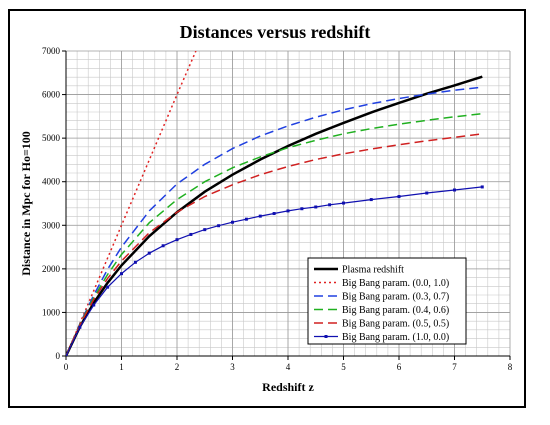  I want to click on x-axis-label: Redshift z, so click(288, 387).